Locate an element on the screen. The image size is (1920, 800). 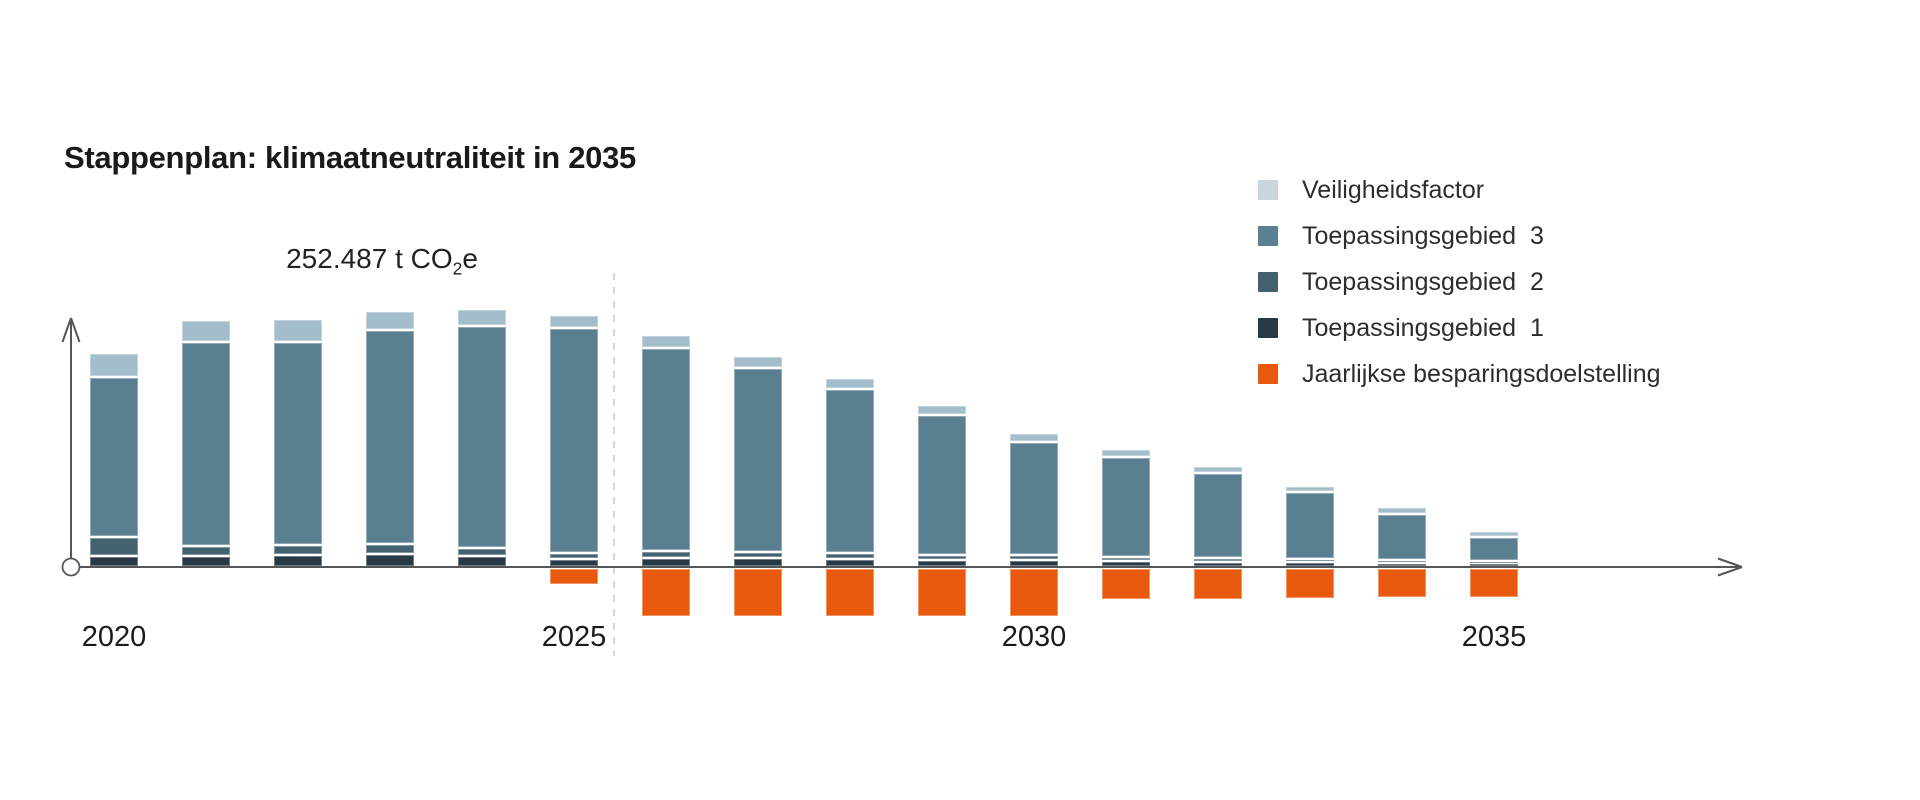
bar-2027-toepassingsgebied1 is located at coordinates (758, 562).